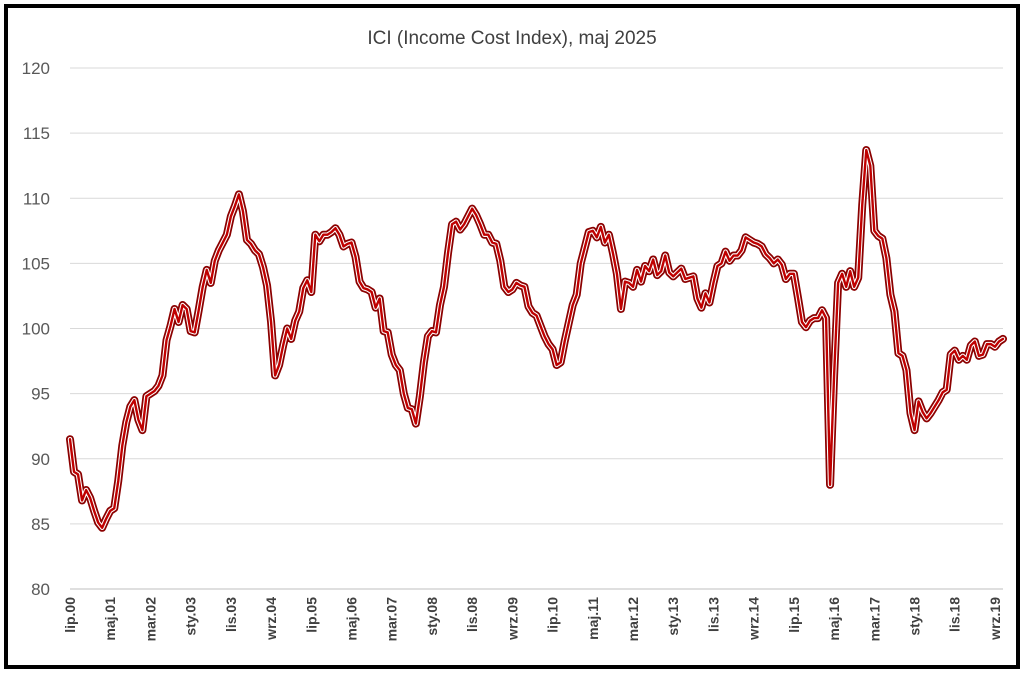  I want to click on y-tick-label: 115, so click(36, 133).